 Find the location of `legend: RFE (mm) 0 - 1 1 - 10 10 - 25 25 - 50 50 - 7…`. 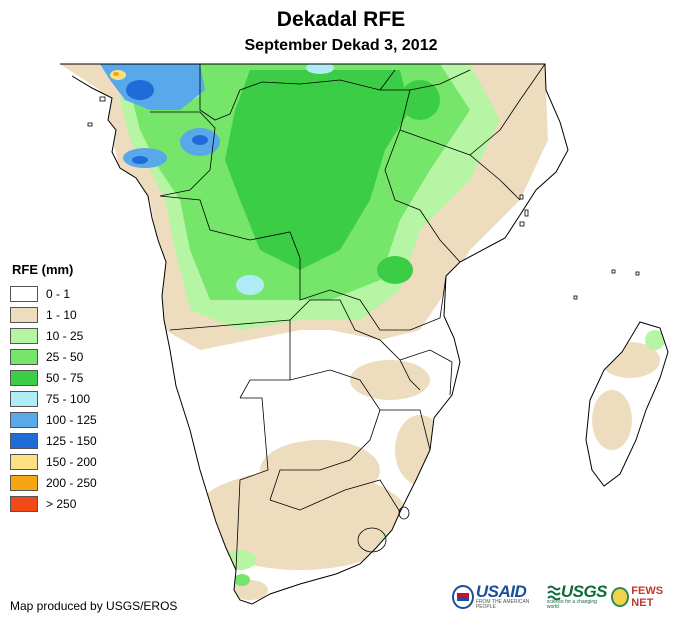

legend: RFE (mm) 0 - 1 1 - 10 10 - 25 25 - 50 50 - 7… is located at coordinates (53, 388).